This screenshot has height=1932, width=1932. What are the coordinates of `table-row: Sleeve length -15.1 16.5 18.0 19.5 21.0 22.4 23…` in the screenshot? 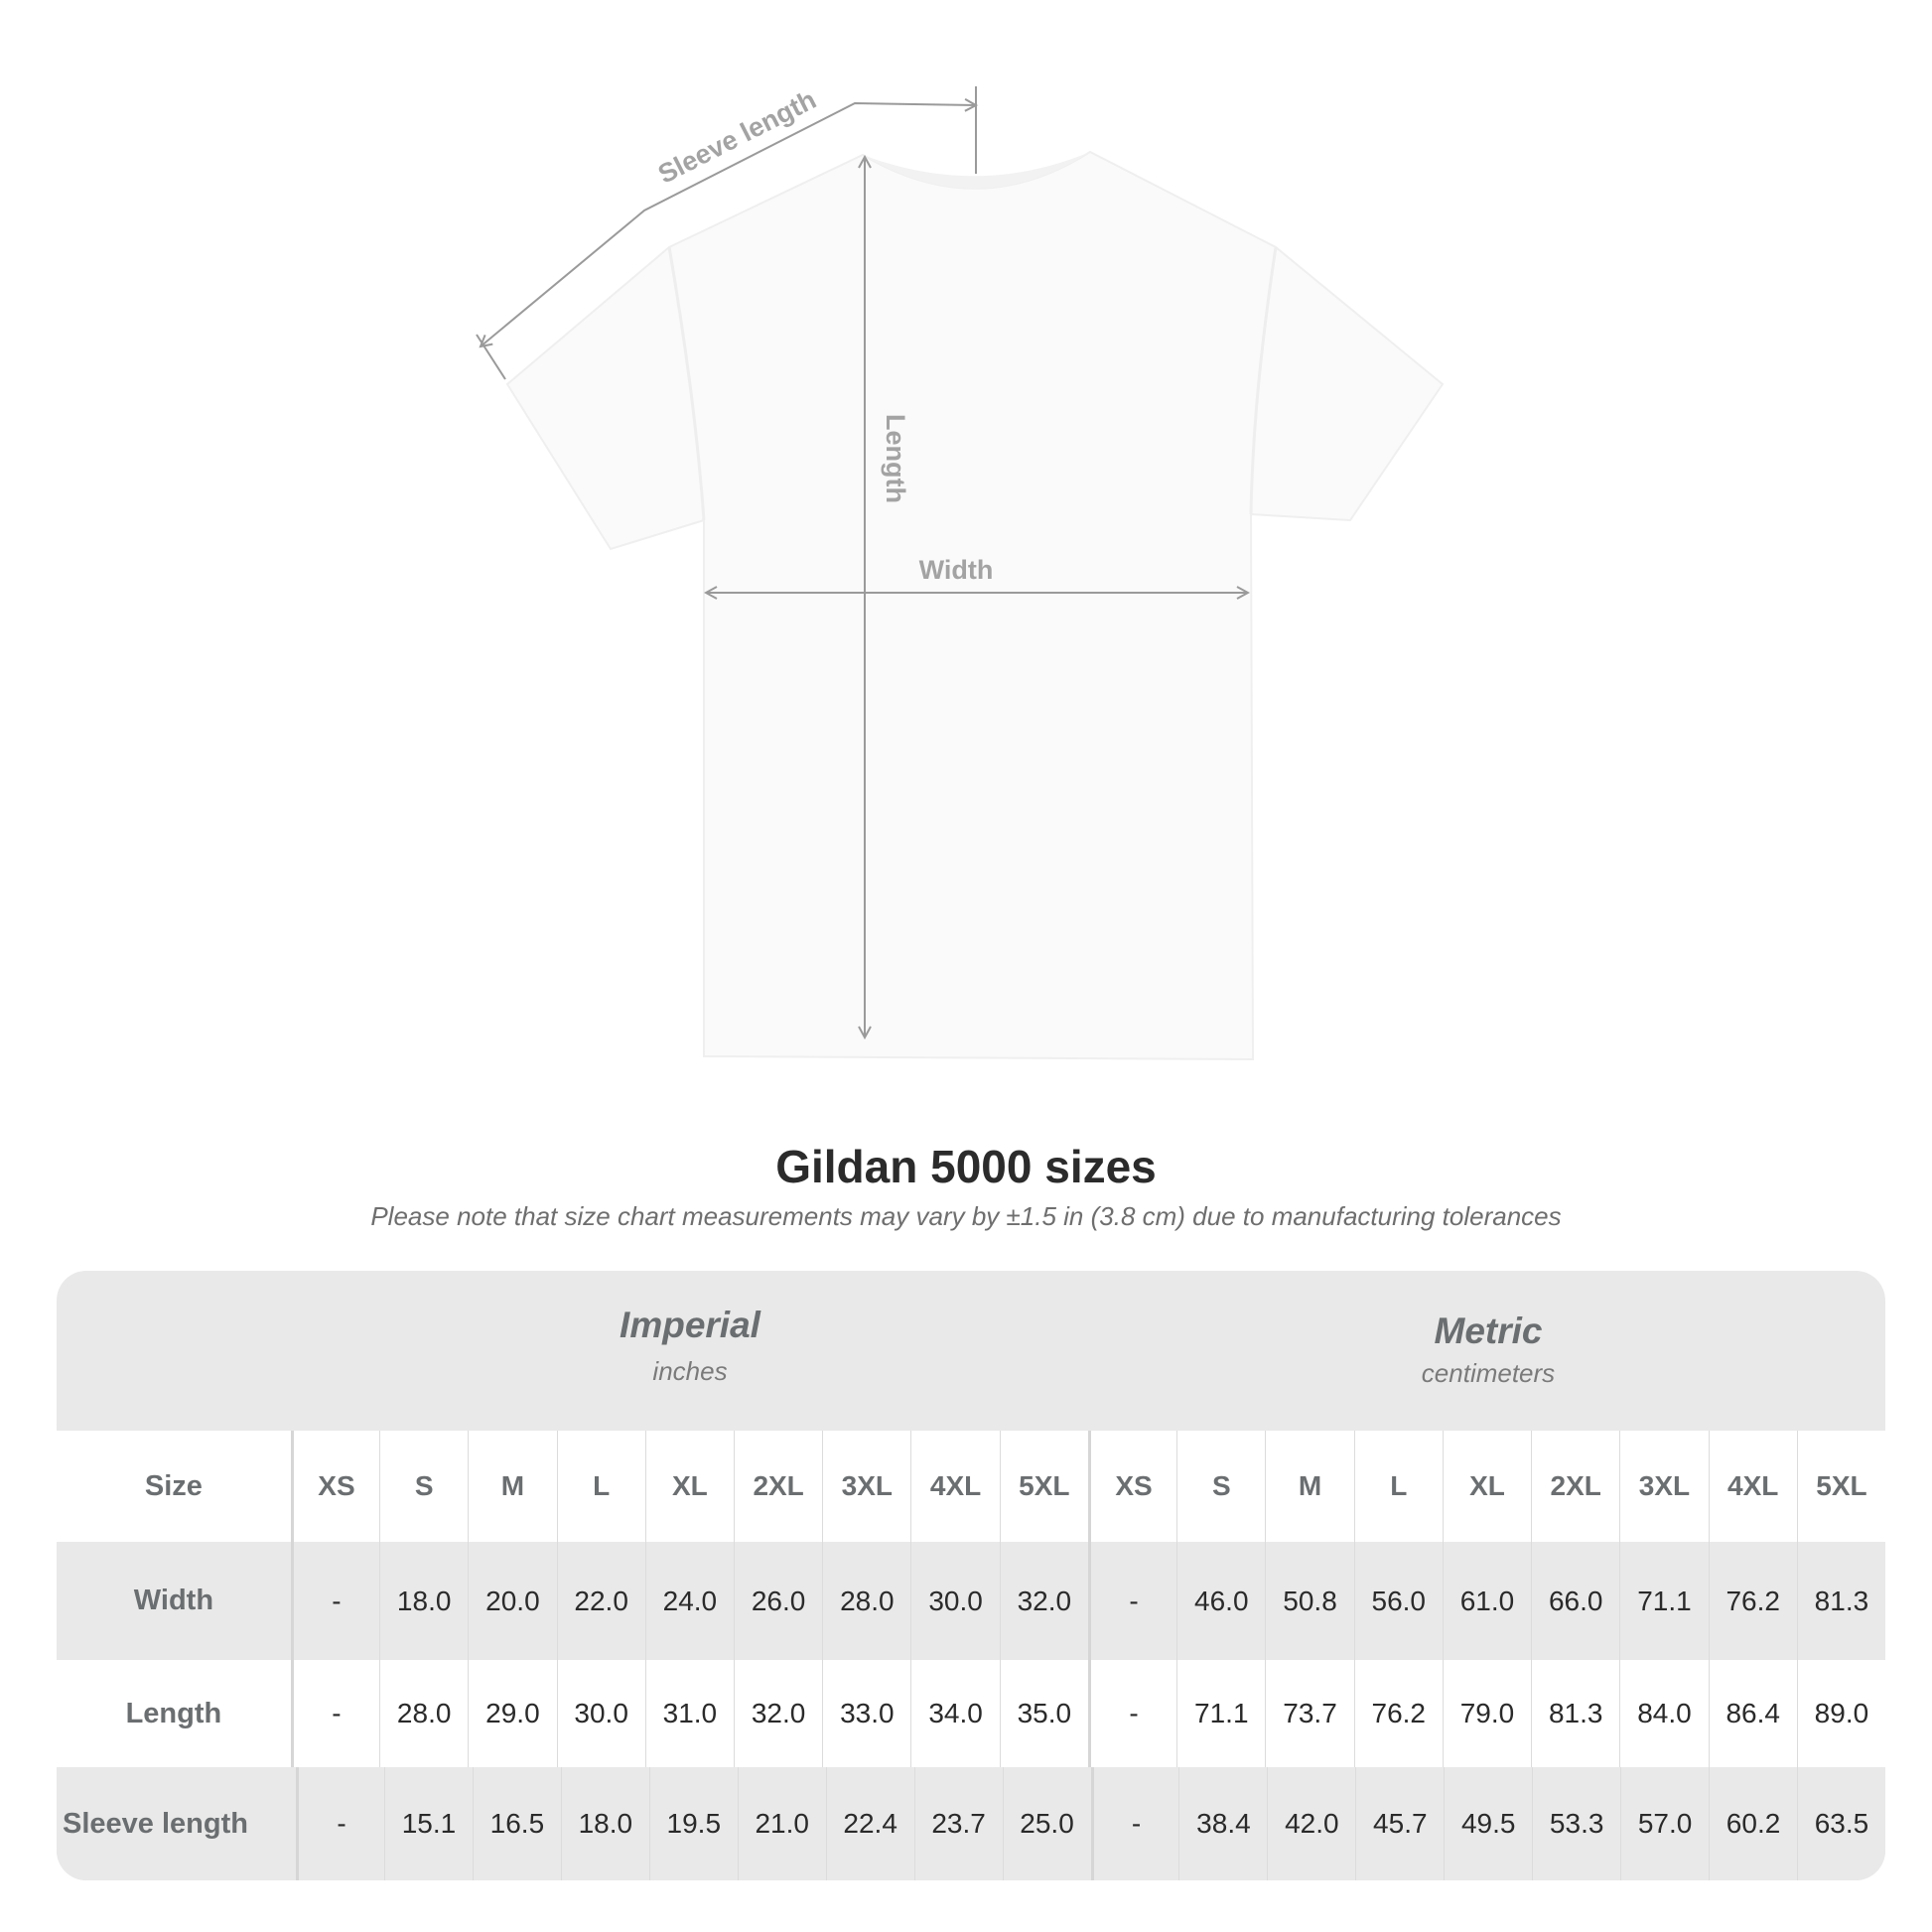 It's located at (971, 1823).